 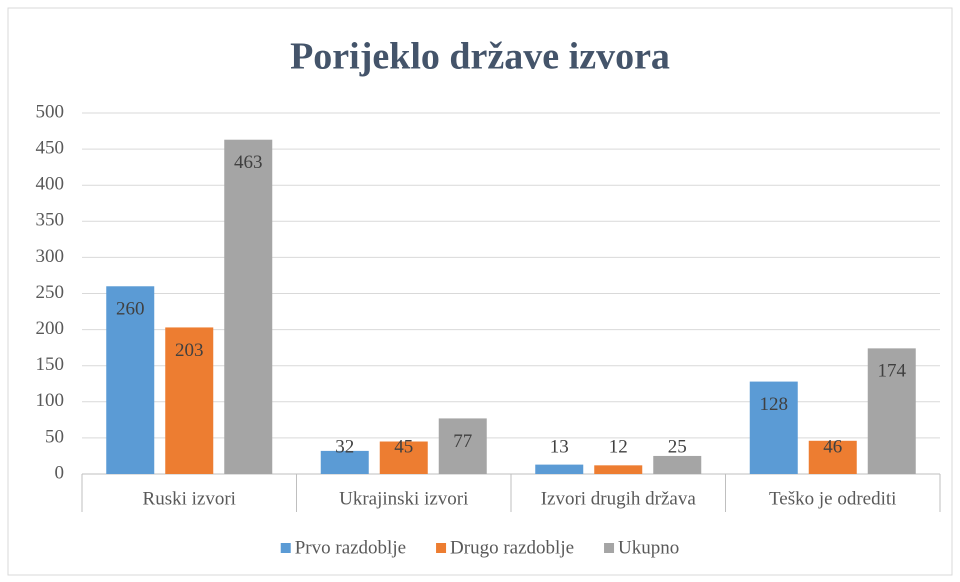 What do you see at coordinates (648, 547) in the screenshot?
I see `legend-label: Ukupno` at bounding box center [648, 547].